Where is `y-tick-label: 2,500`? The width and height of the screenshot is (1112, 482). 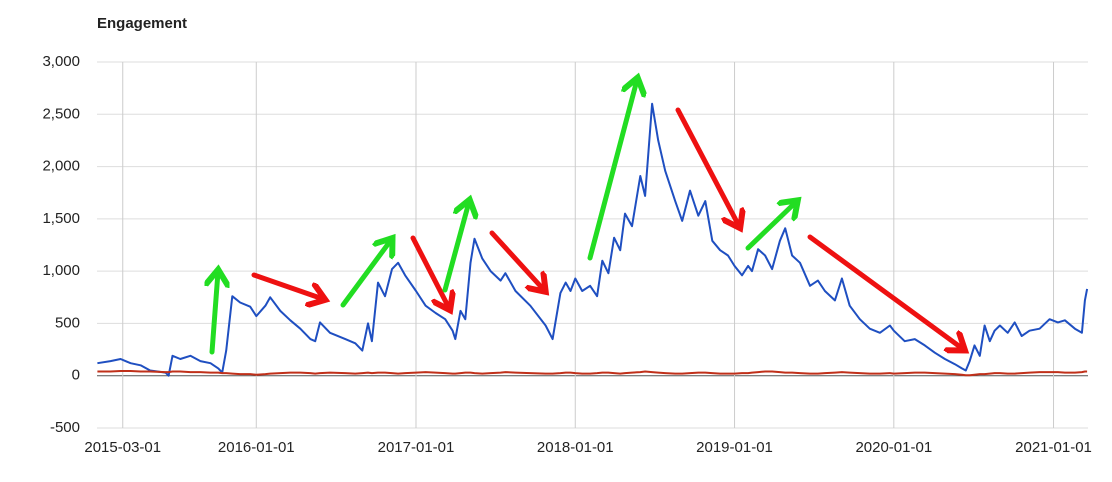 y-tick-label: 2,500 is located at coordinates (61, 113).